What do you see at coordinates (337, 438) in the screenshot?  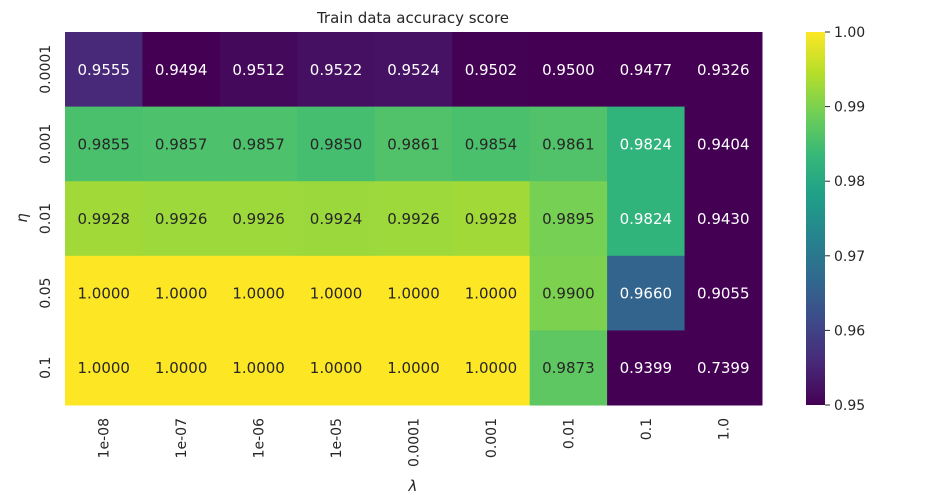 I see `x-tick-label: 1e-05` at bounding box center [337, 438].